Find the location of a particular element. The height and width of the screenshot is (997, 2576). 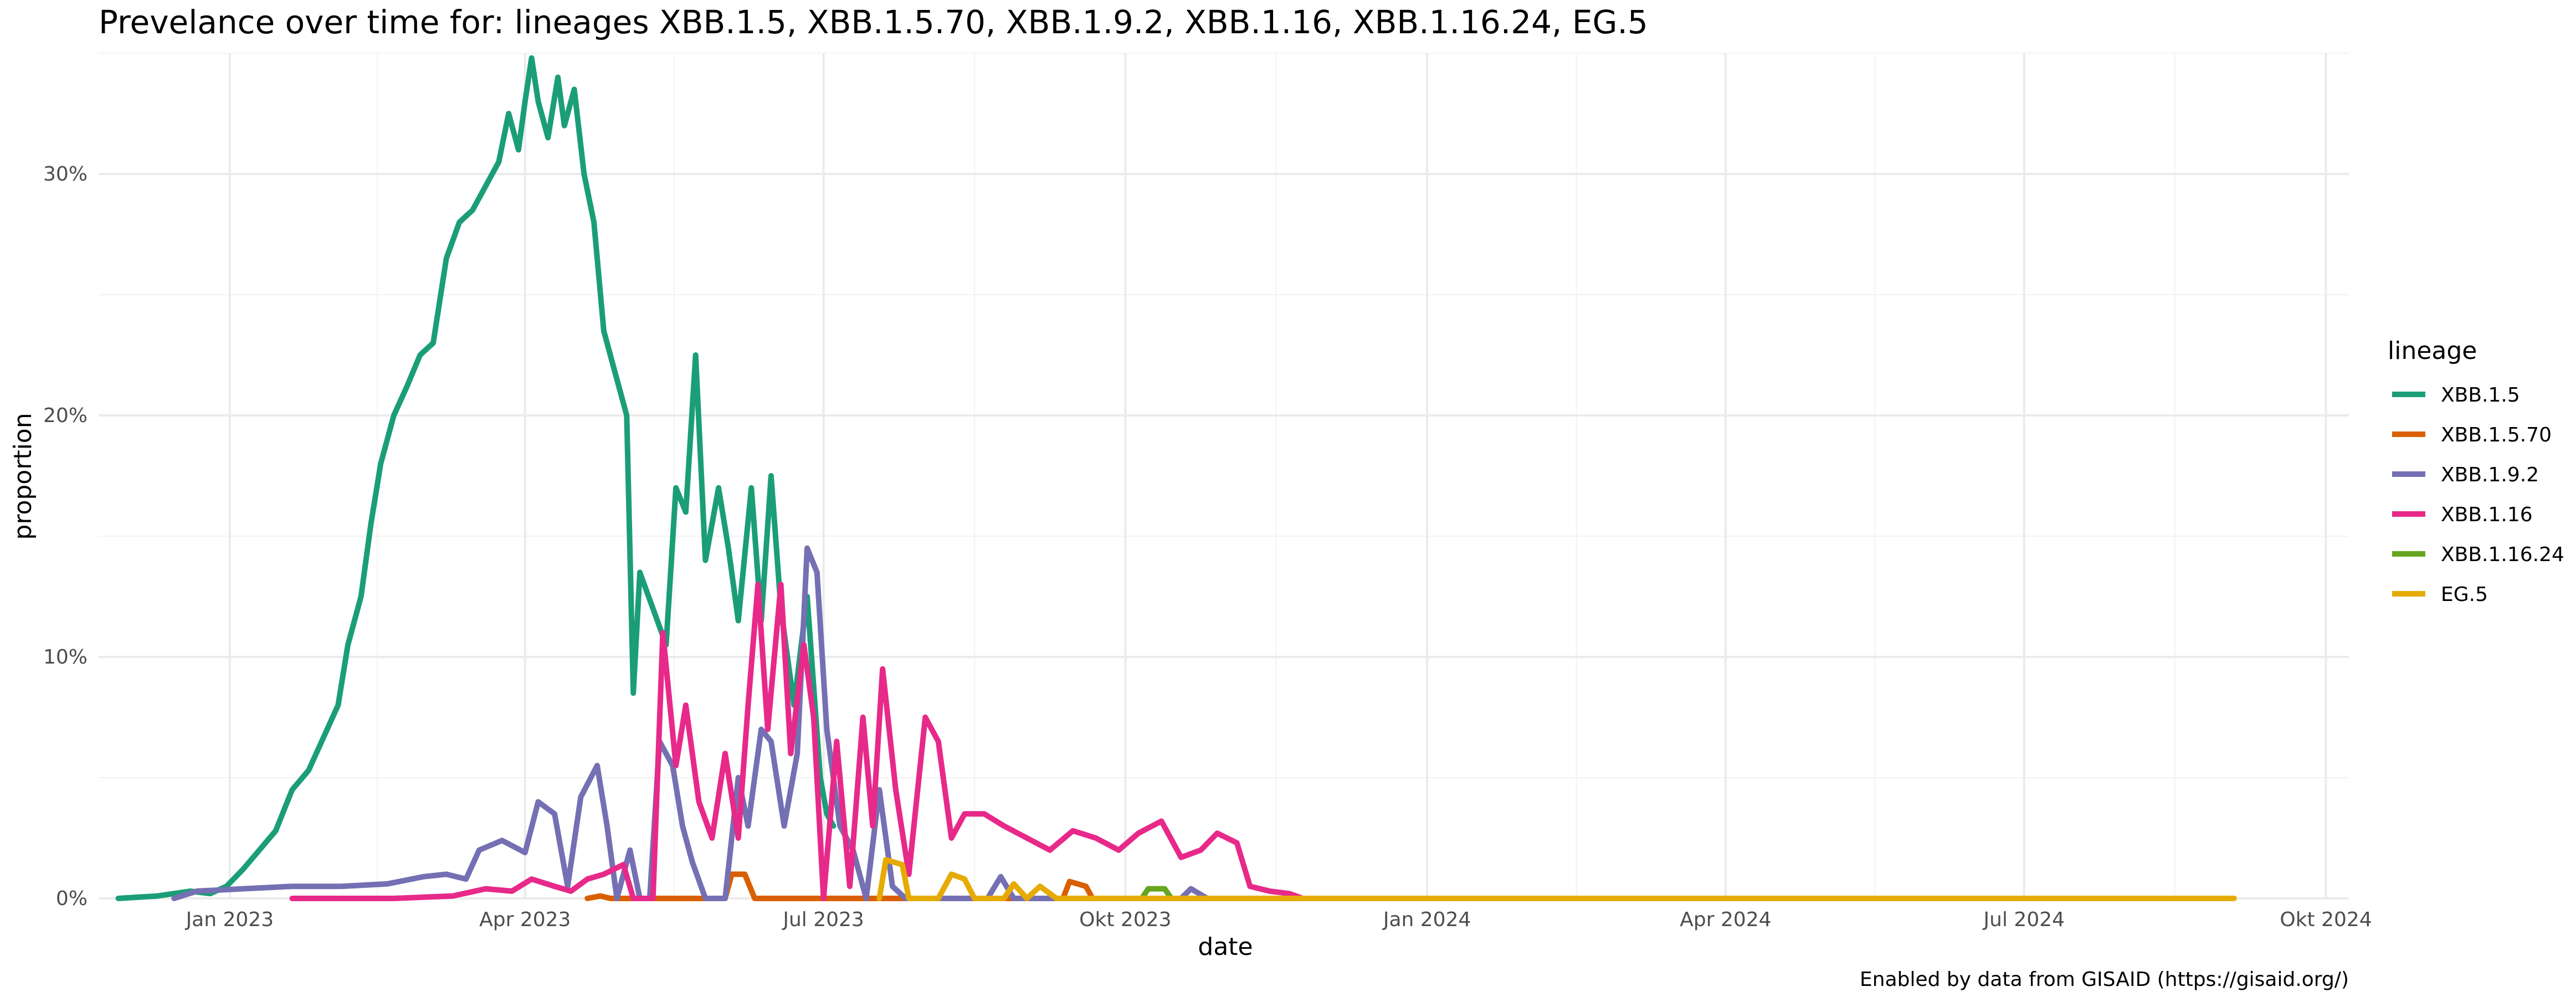

x-axis-title: date is located at coordinates (1225, 947).